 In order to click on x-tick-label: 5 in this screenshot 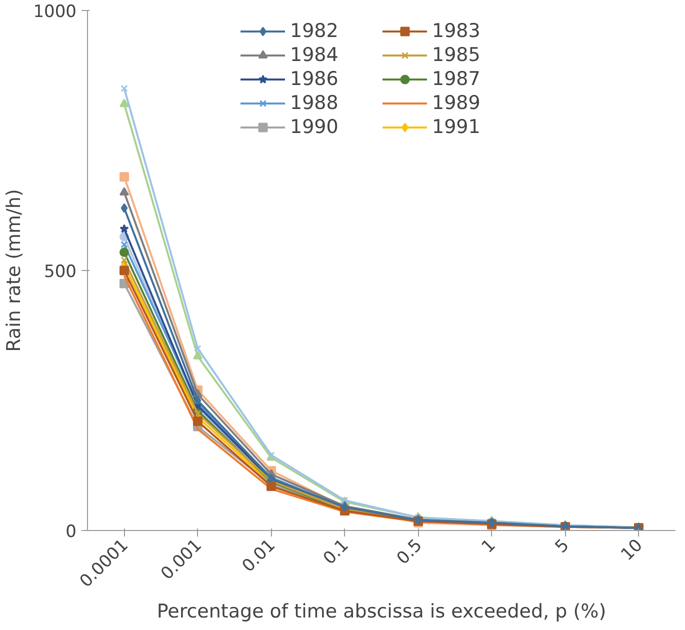, I will do `click(563, 546)`.